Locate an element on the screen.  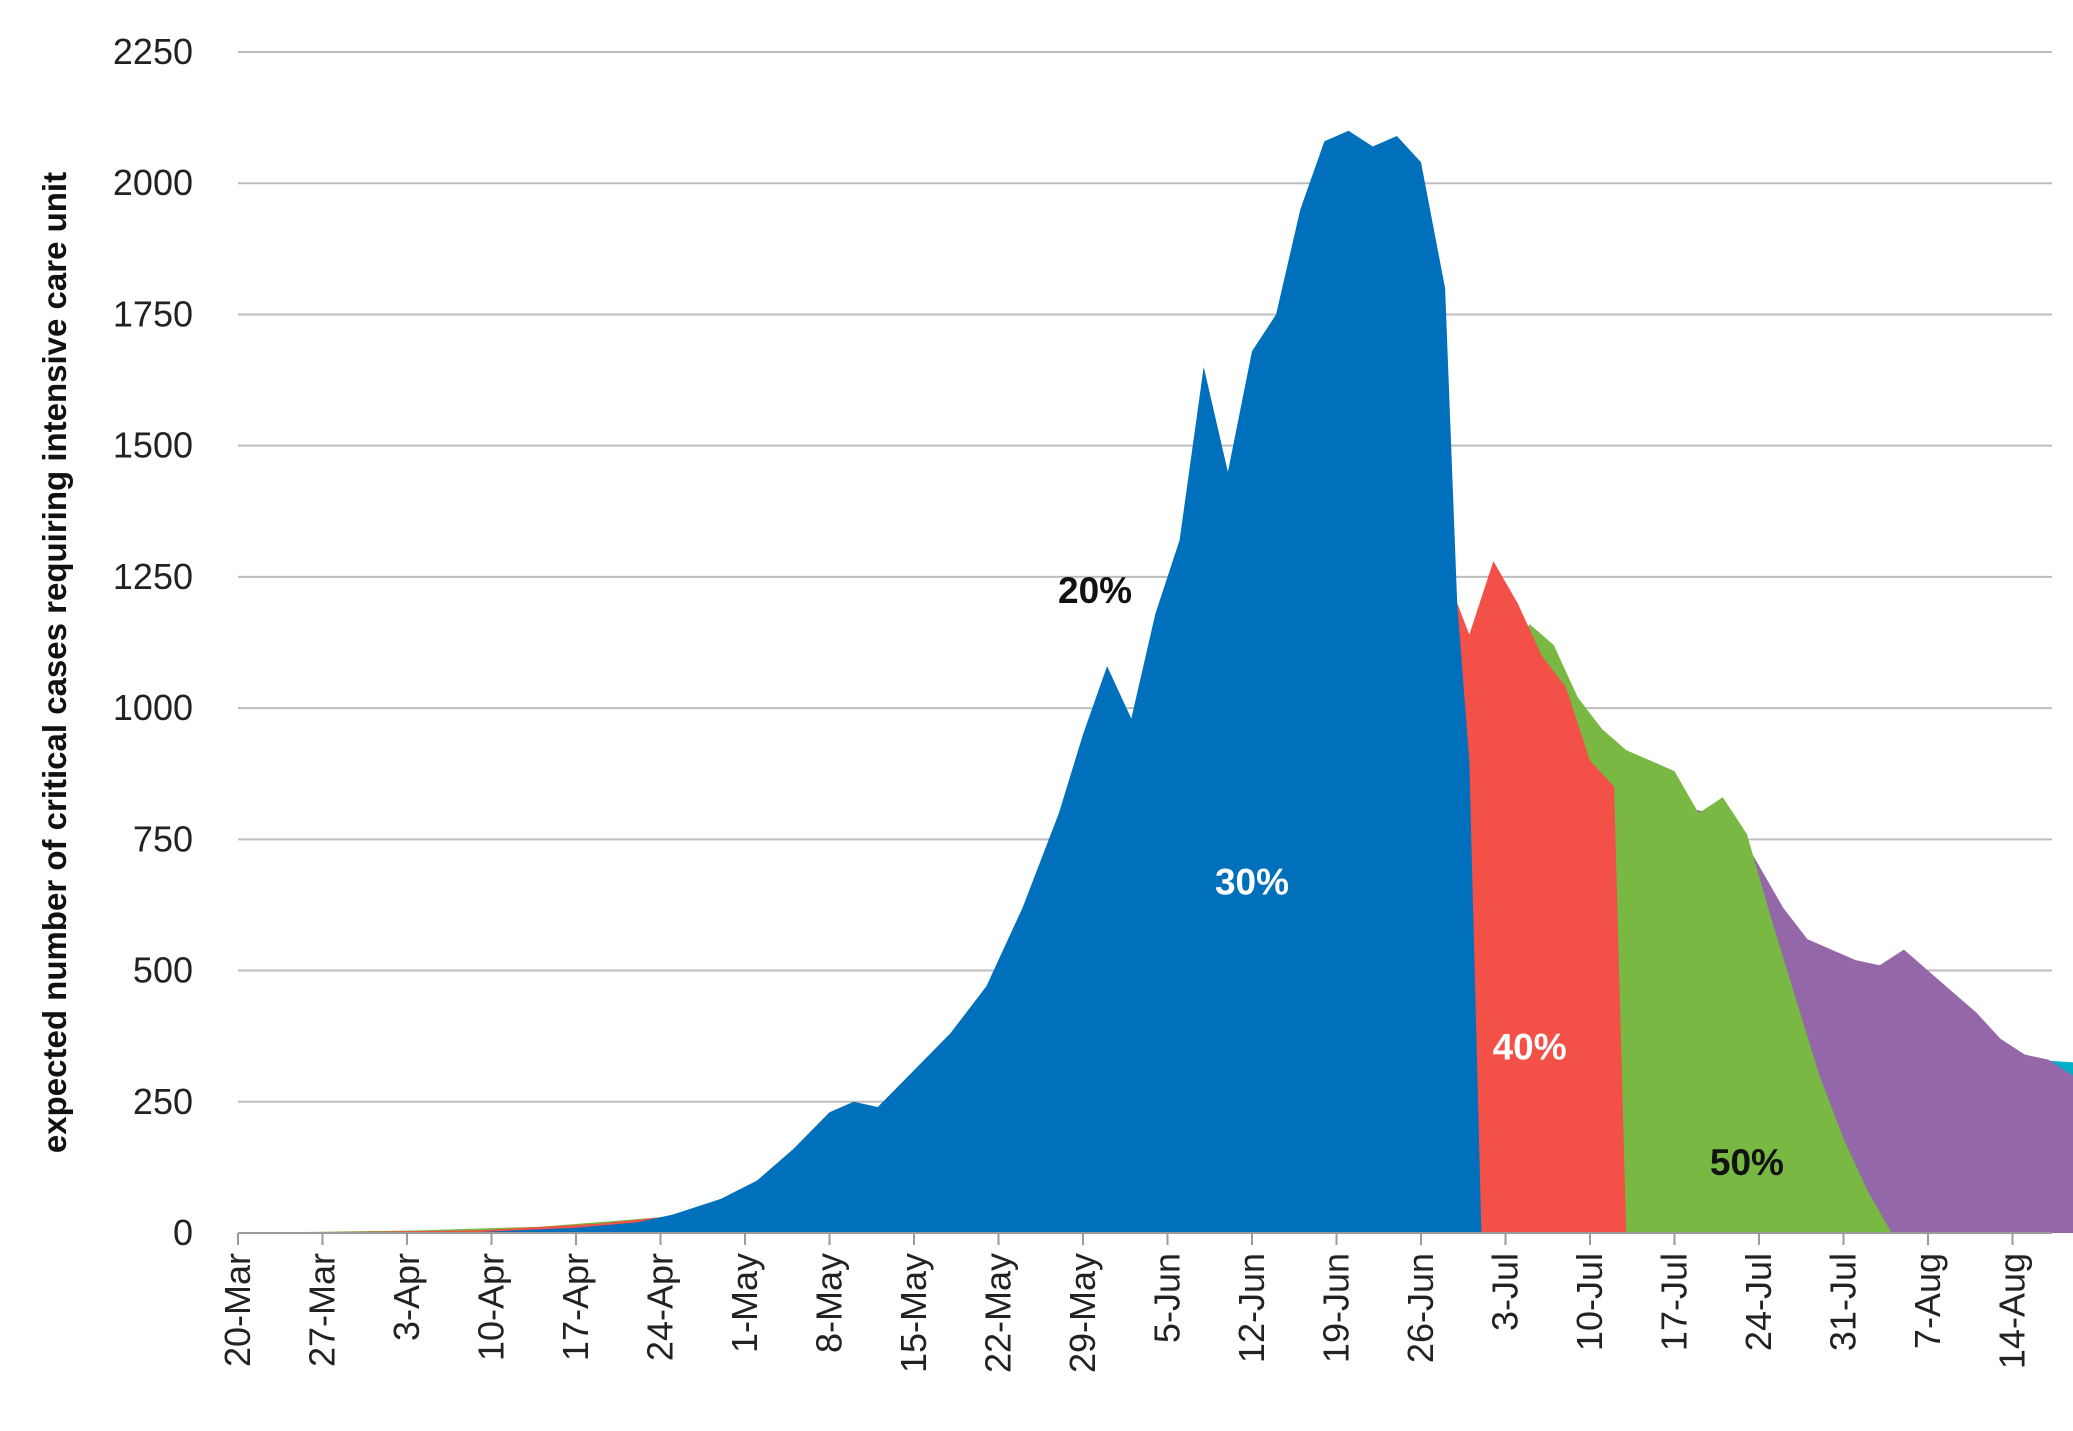
x-tick-label-31-jul: 31-Jul is located at coordinates (1843, 1302).